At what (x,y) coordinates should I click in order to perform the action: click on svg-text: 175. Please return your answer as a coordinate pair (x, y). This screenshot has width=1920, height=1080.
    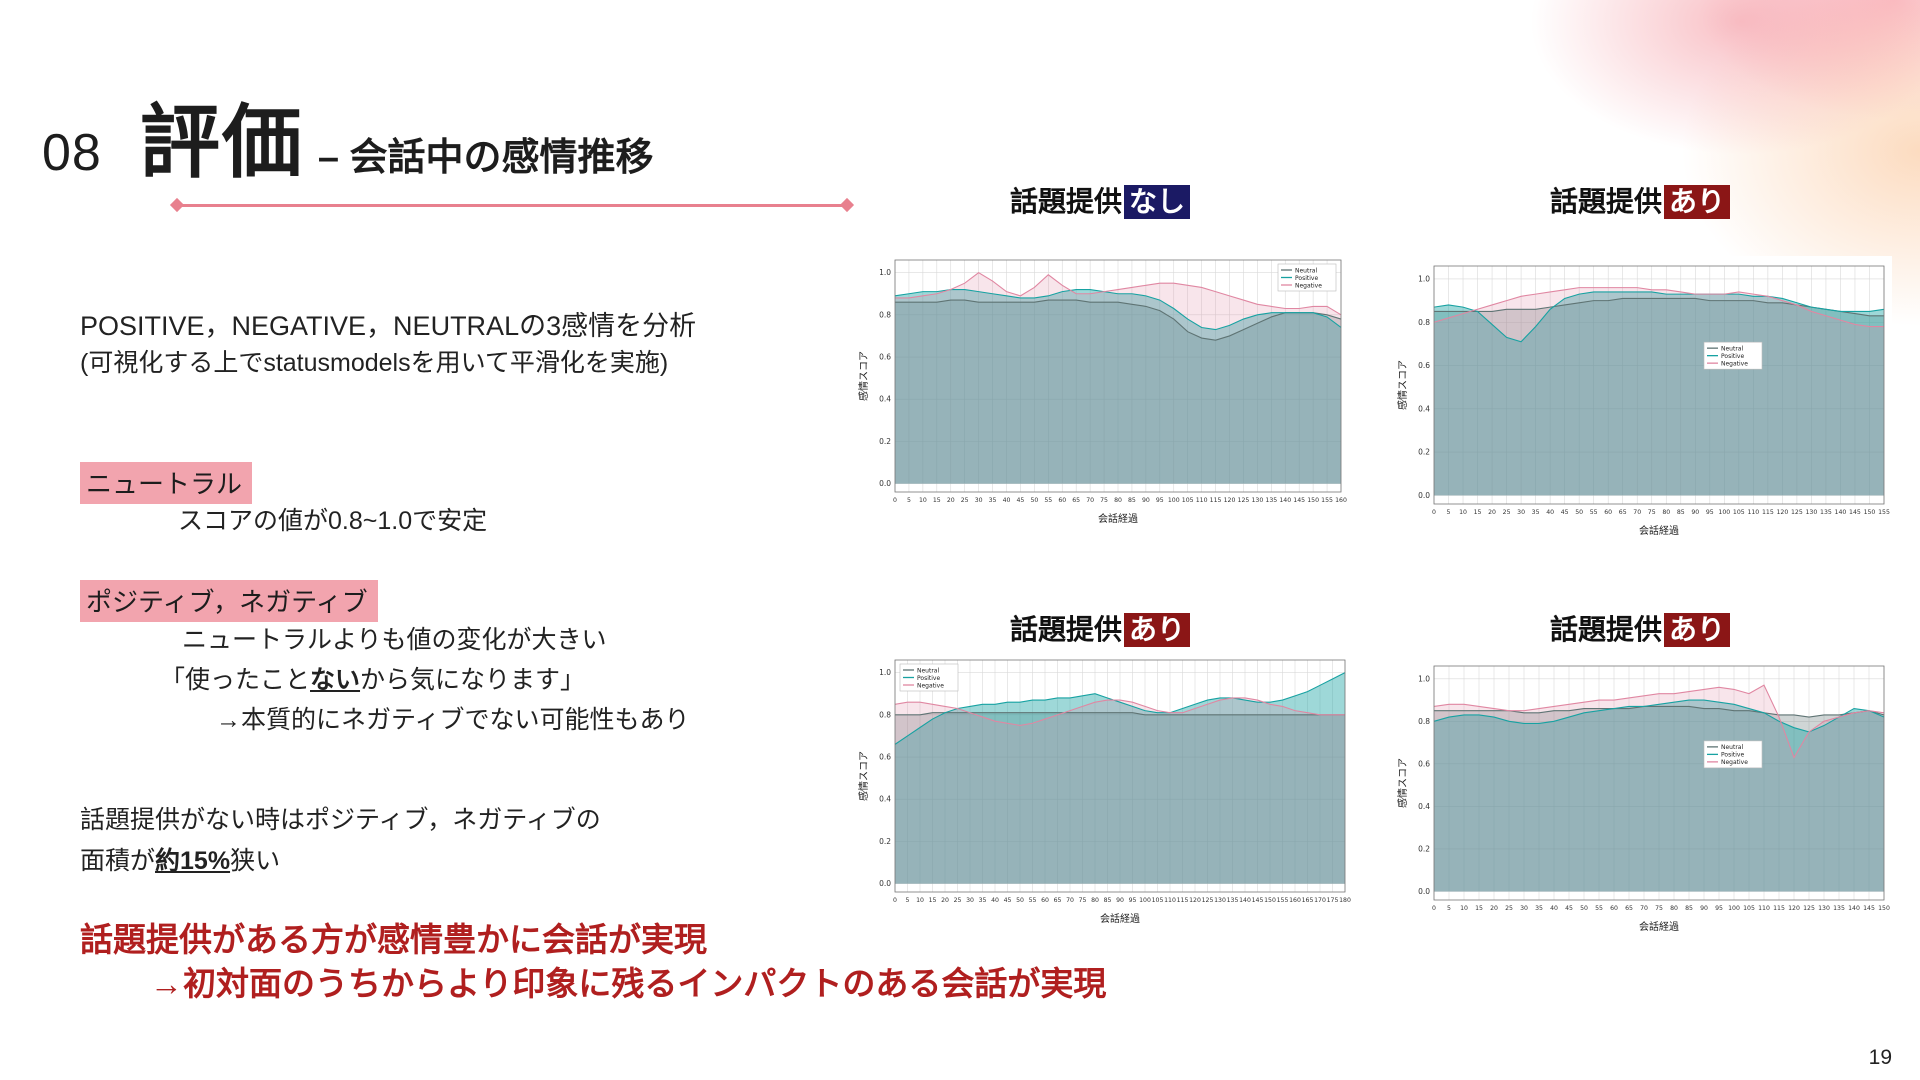
    Looking at the image, I should click on (1333, 900).